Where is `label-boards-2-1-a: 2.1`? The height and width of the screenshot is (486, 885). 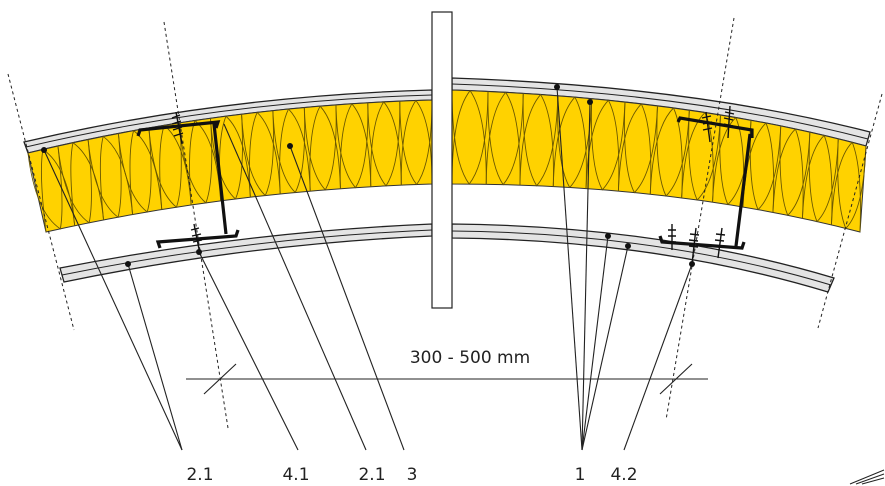
label-boards-2-1-a: 2.1 is located at coordinates (199, 475).